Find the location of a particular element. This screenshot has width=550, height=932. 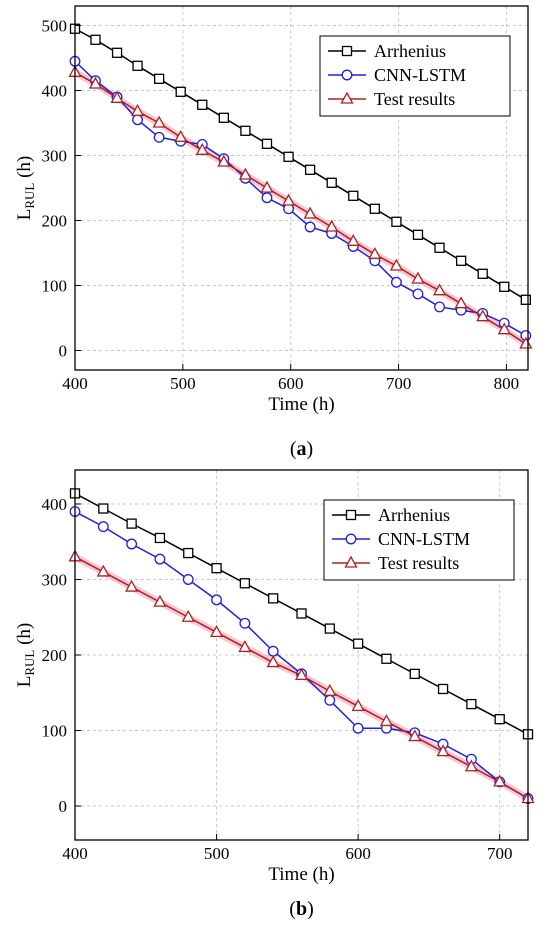

x-tick-label: 400 is located at coordinates (75, 383).